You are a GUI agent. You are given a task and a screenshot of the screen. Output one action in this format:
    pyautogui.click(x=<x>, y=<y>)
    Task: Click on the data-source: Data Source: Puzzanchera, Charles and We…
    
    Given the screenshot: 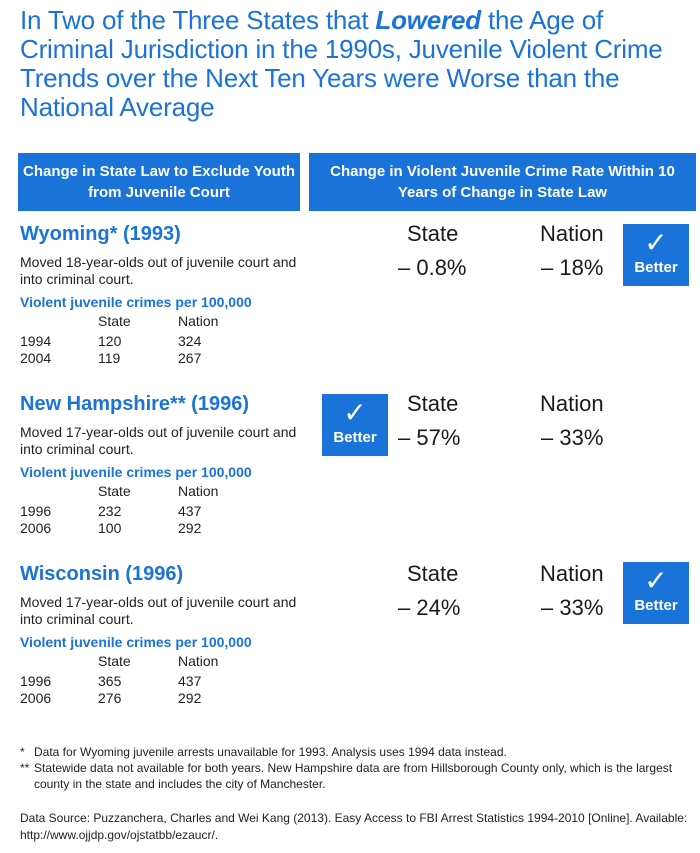 What is the action you would take?
    pyautogui.click(x=354, y=826)
    